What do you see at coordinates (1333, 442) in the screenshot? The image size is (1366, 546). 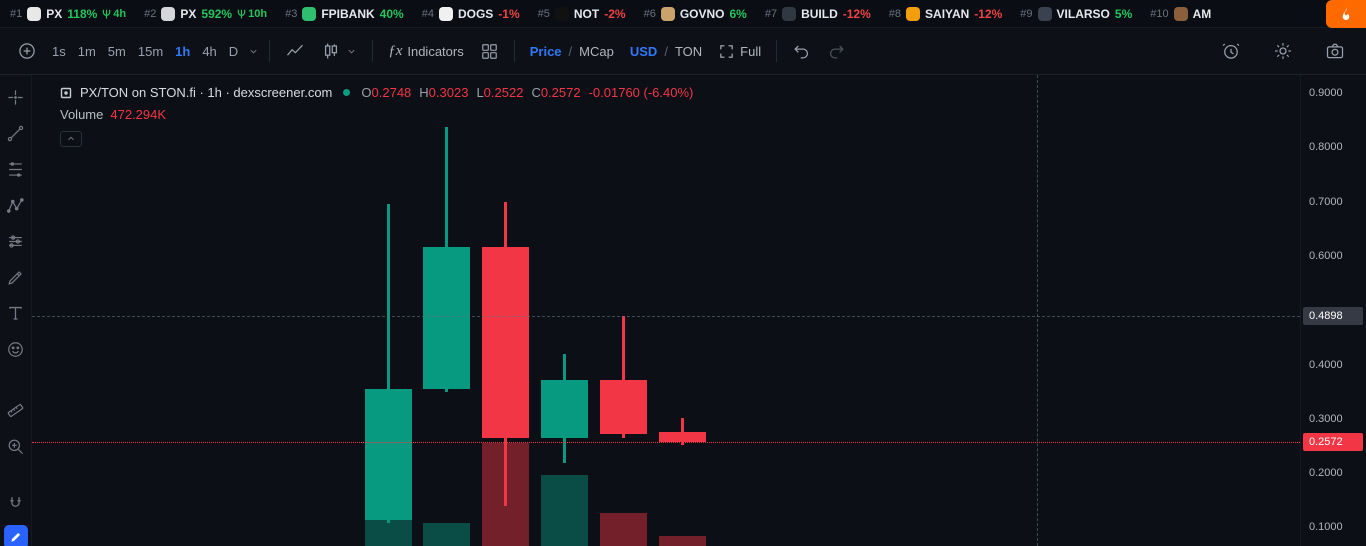 I see `last-price-label: 0.2572` at bounding box center [1333, 442].